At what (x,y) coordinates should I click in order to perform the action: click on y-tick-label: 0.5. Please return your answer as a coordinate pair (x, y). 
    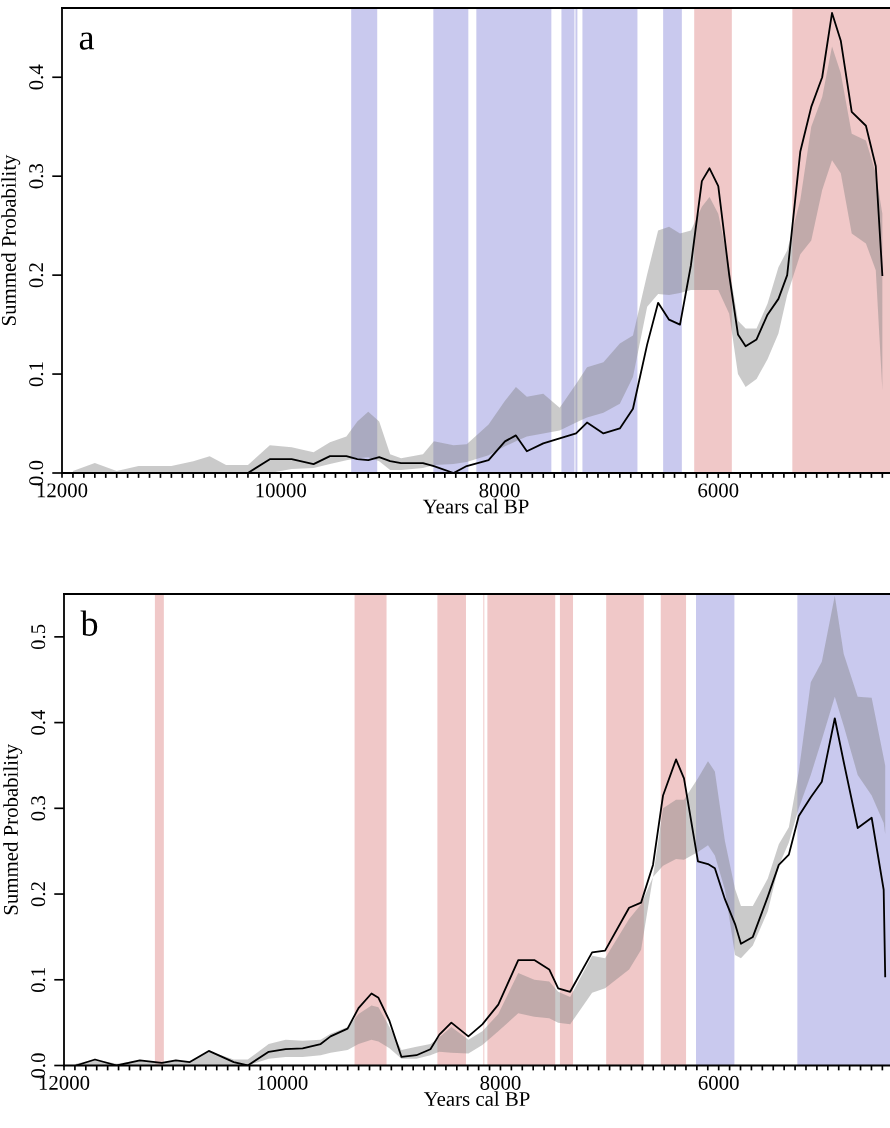
    Looking at the image, I should click on (38, 637).